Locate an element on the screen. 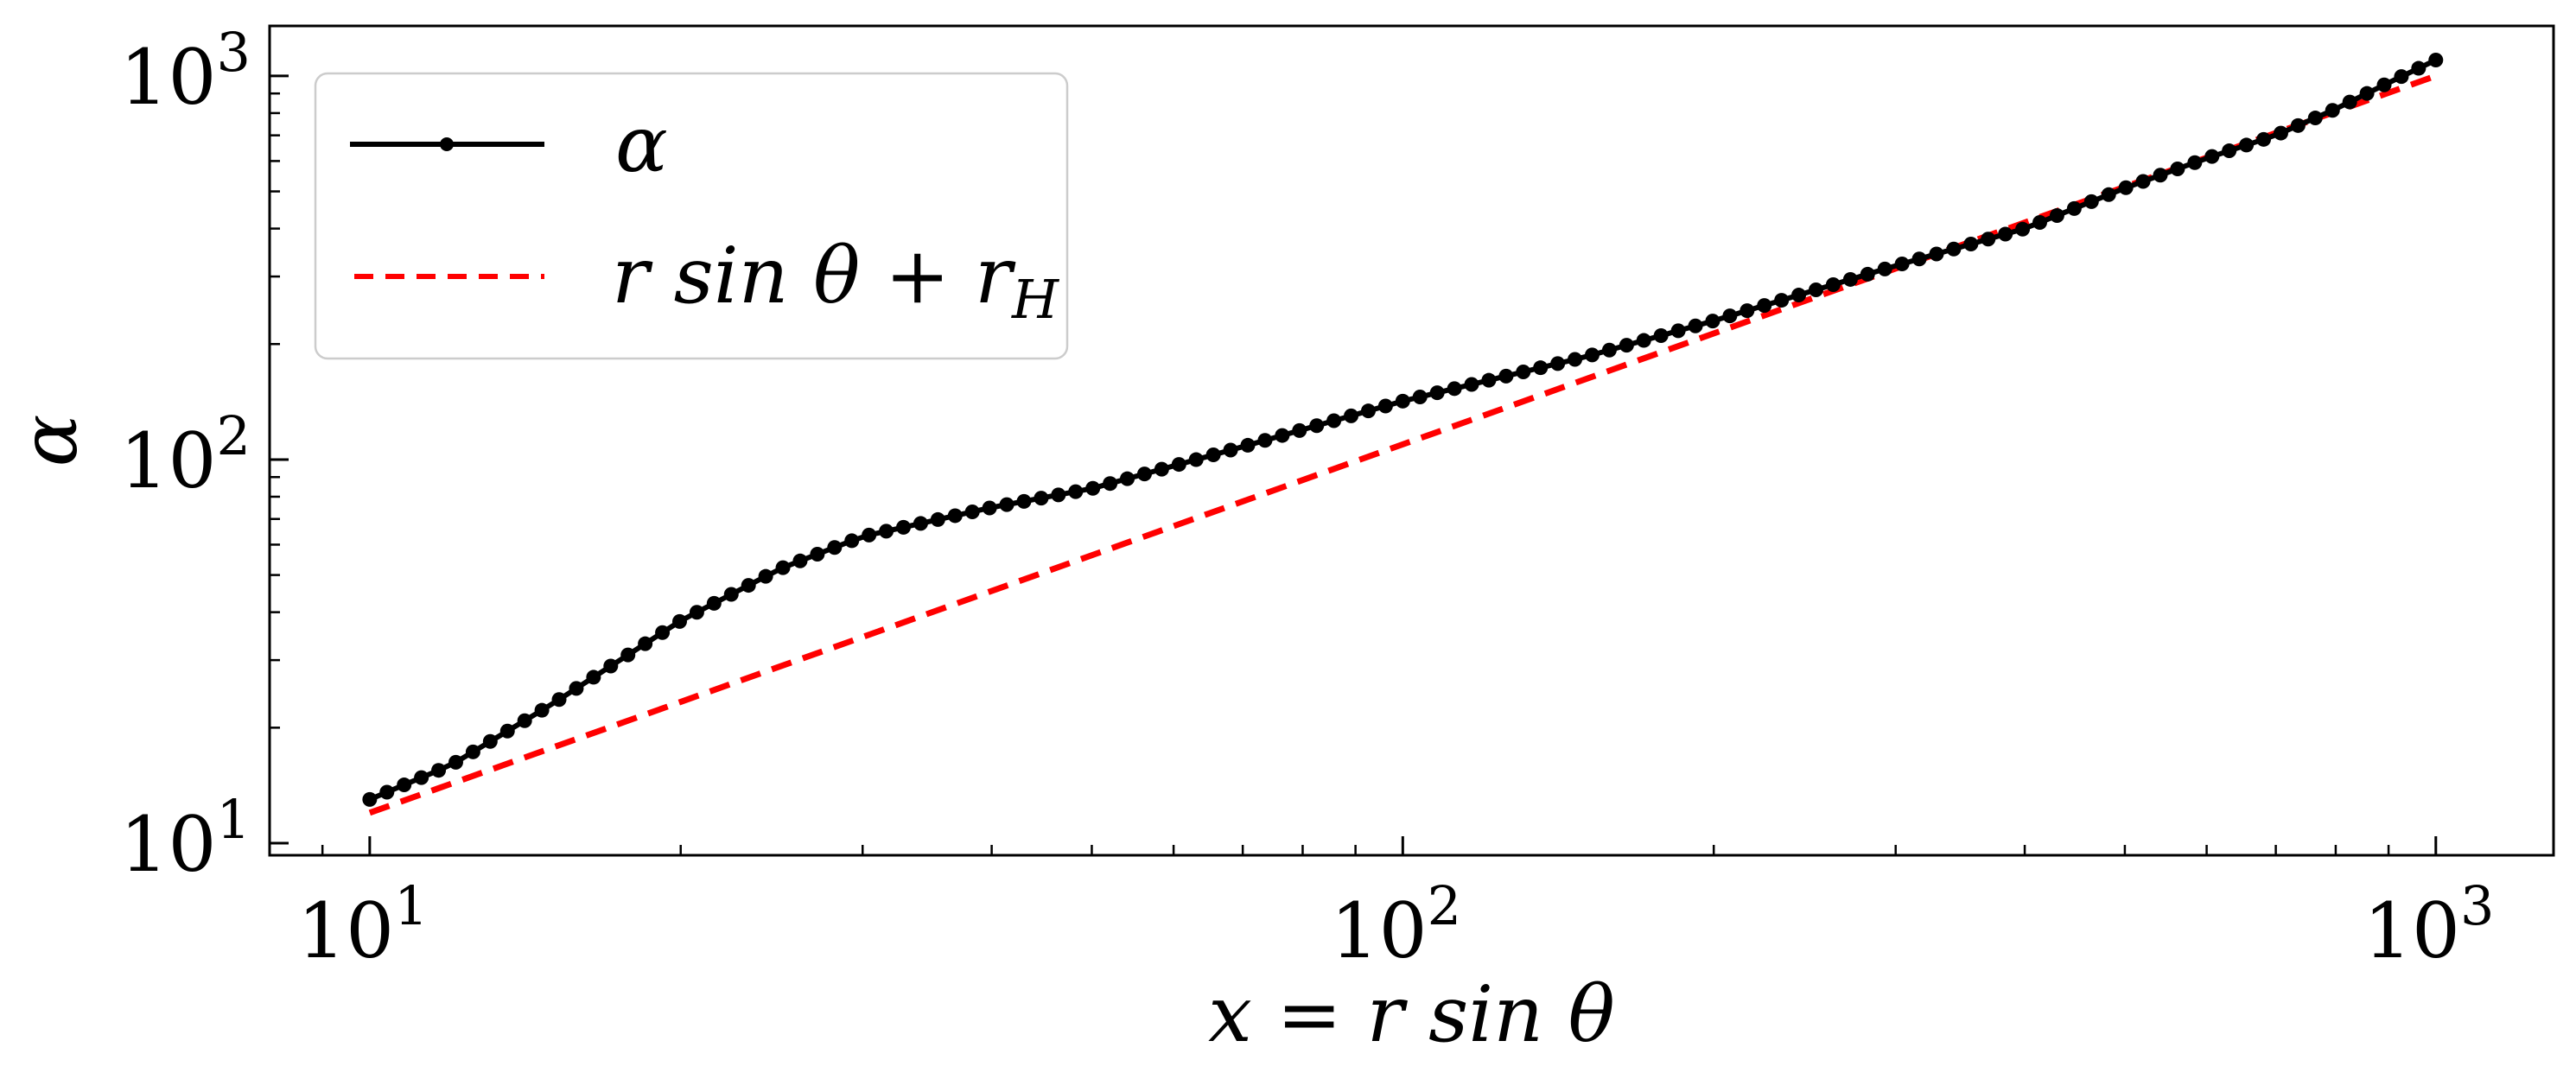 This screenshot has width=2576, height=1079. x-tick-label: 10³ is located at coordinates (2429, 924).